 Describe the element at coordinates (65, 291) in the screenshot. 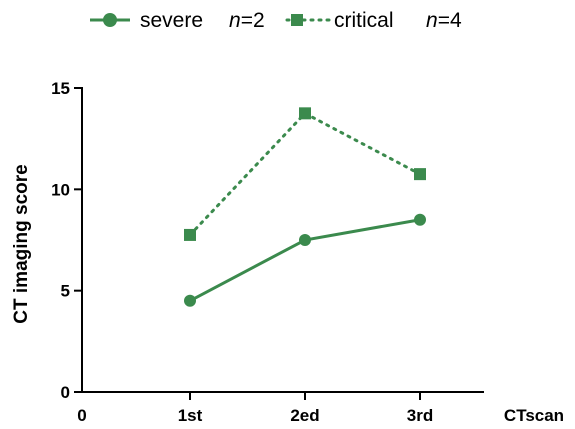

I see `y-tick-label: 5` at that location.